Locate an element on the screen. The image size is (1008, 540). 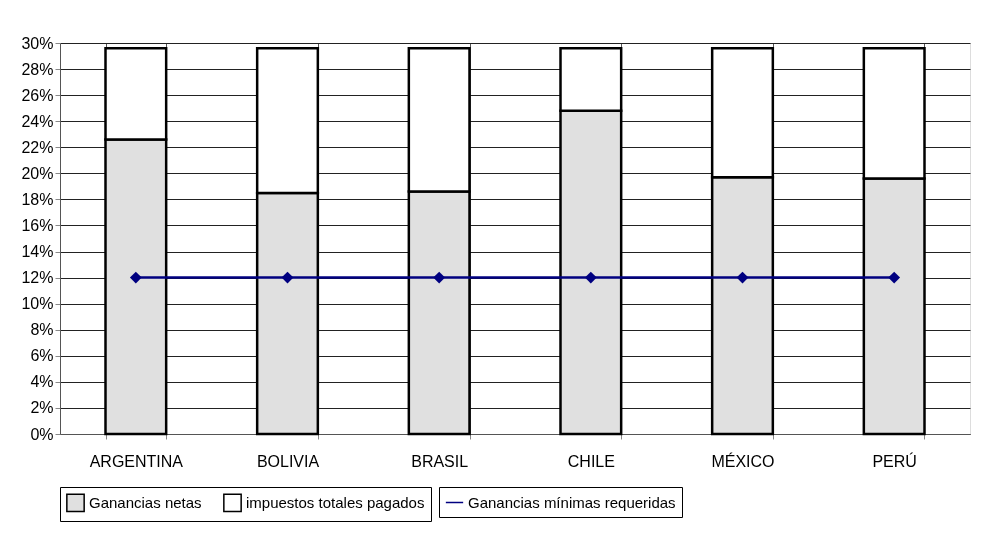
x-tick-label: BOLIVIA is located at coordinates (288, 461).